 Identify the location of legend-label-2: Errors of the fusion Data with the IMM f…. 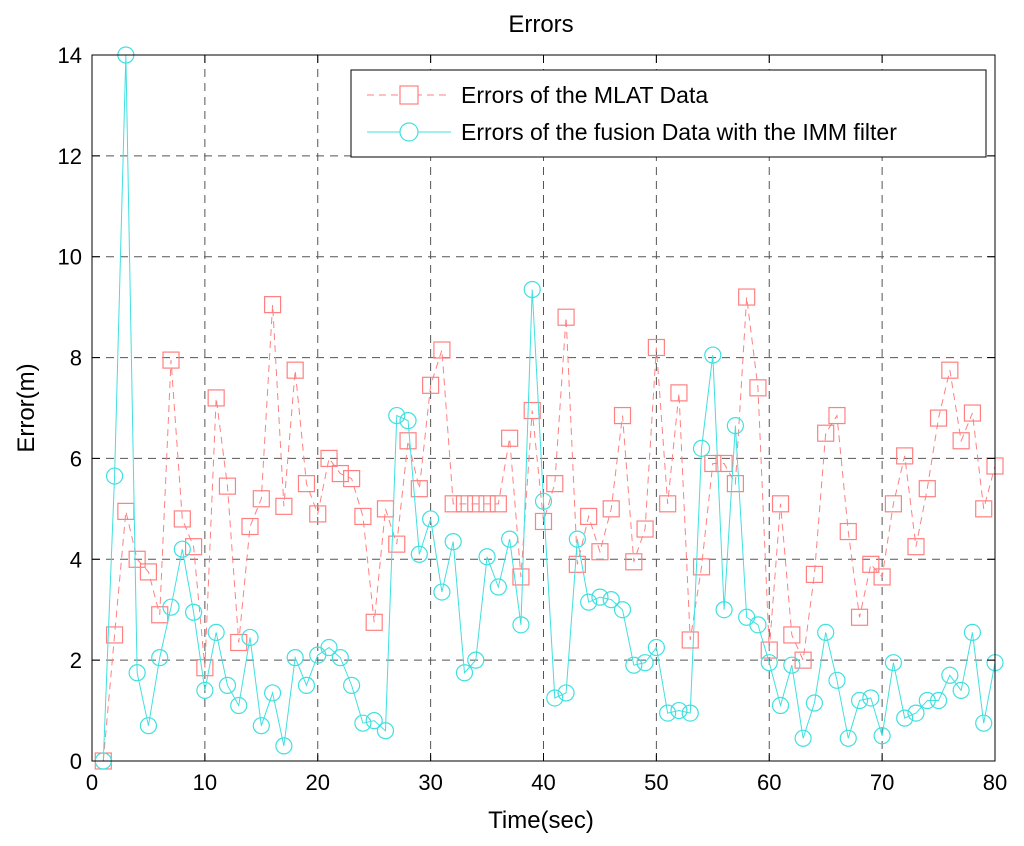
(679, 132).